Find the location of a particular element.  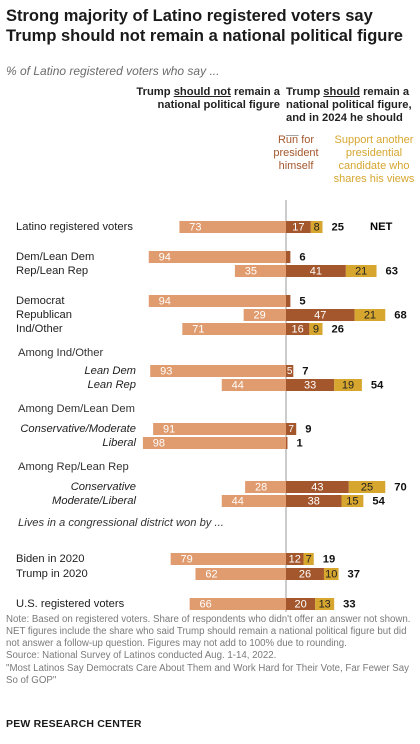

row-label: Conservative is located at coordinates (103, 487).